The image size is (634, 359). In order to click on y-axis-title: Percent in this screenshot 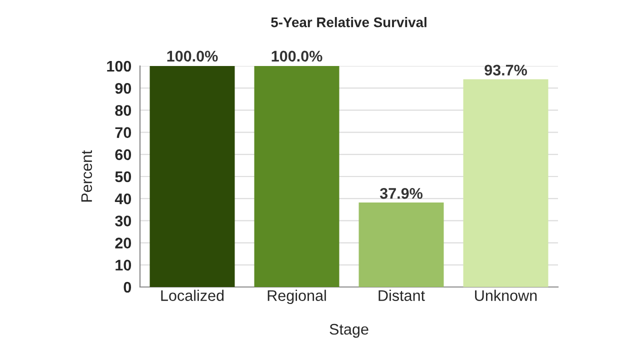, I will do `click(86, 176)`.